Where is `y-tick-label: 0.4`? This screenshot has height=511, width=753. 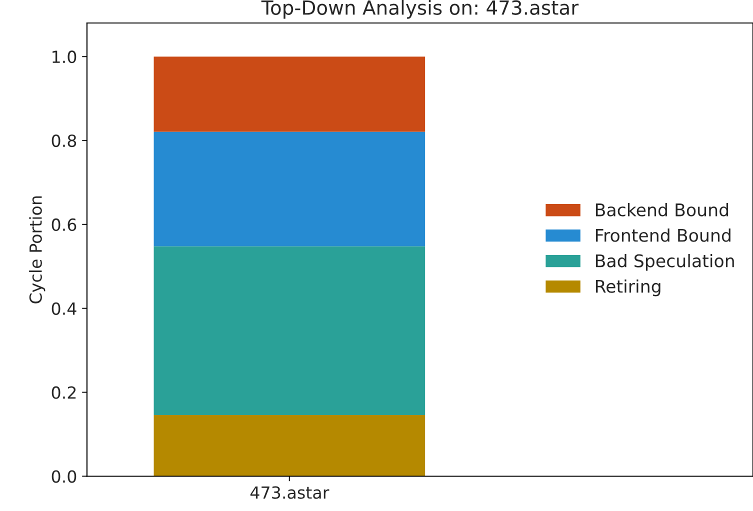
y-tick-label: 0.4 is located at coordinates (64, 308).